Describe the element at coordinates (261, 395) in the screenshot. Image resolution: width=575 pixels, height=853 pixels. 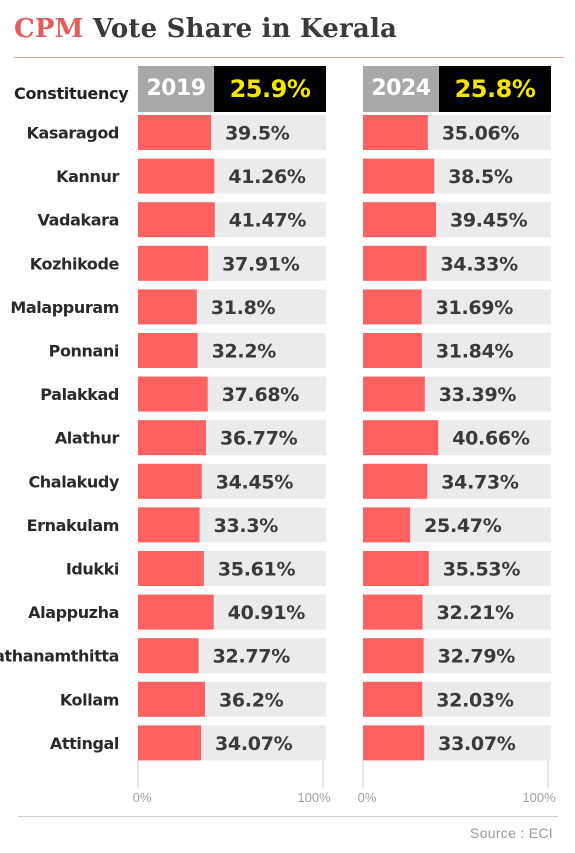
I see `data-label: 37.68%` at that location.